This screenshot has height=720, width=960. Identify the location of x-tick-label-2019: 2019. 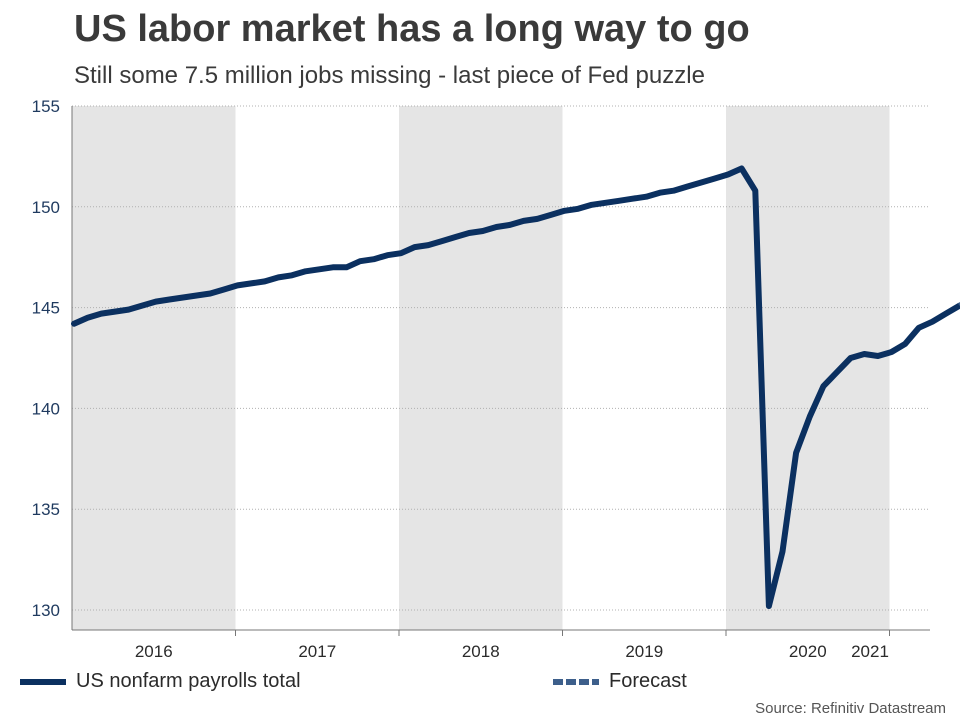
(644, 651).